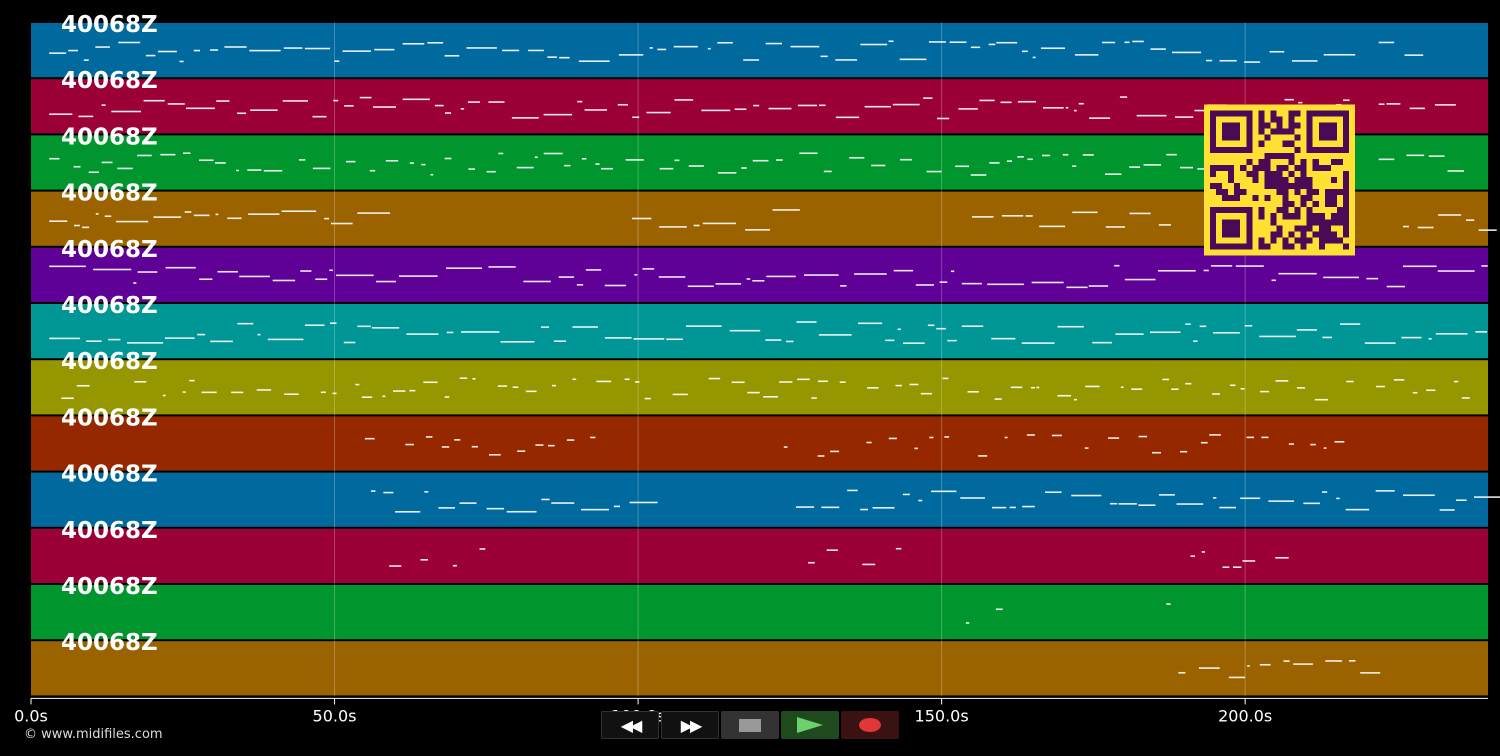  I want to click on x-tick-label: 0.0s, so click(31, 715).